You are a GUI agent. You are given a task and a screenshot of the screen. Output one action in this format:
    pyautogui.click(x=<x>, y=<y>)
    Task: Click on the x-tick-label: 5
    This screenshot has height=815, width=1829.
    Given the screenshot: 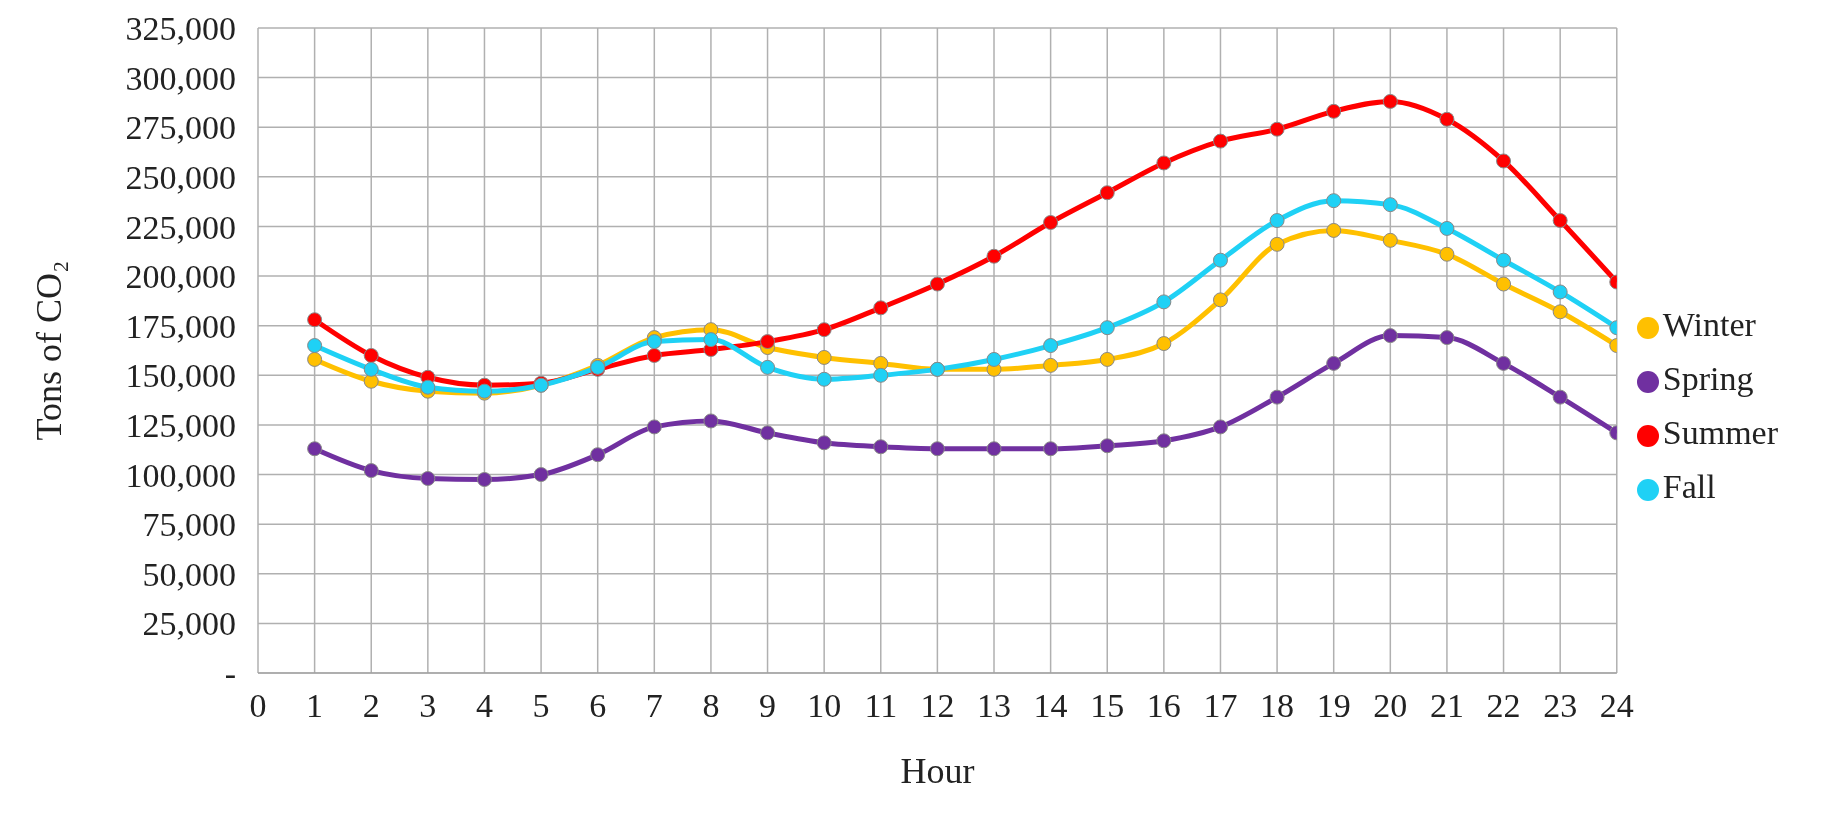 What is the action you would take?
    pyautogui.click(x=541, y=706)
    